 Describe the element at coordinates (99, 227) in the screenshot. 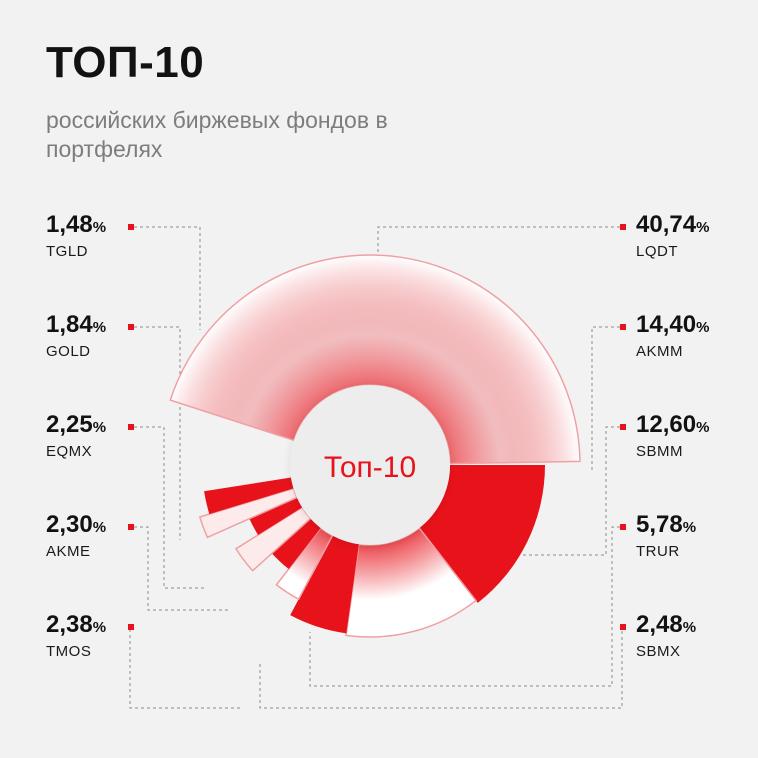

I see `unit-tgld: %` at that location.